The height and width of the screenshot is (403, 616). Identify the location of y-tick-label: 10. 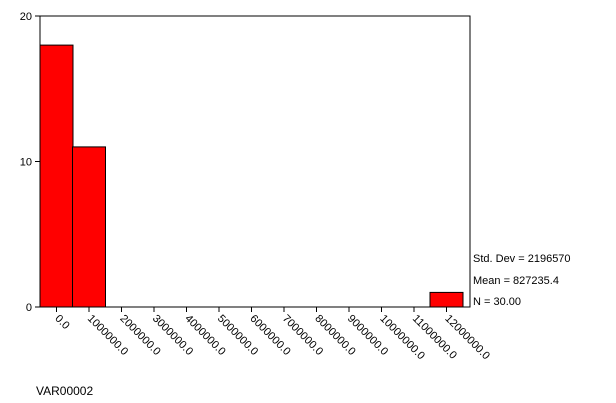
(26, 163).